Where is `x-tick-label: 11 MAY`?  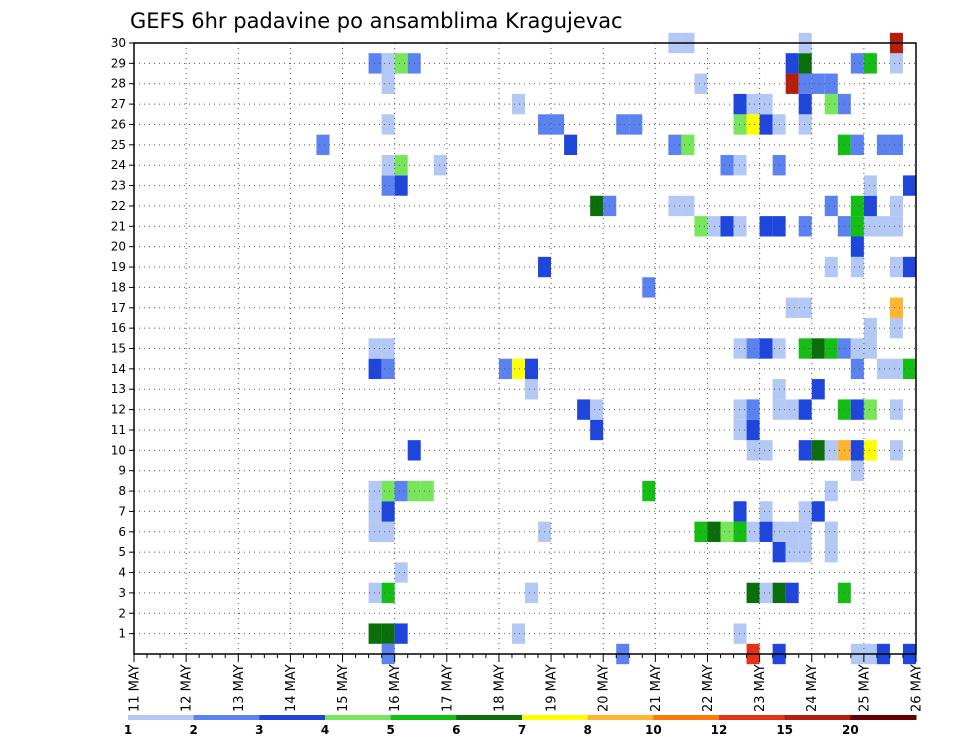 x-tick-label: 11 MAY is located at coordinates (135, 688).